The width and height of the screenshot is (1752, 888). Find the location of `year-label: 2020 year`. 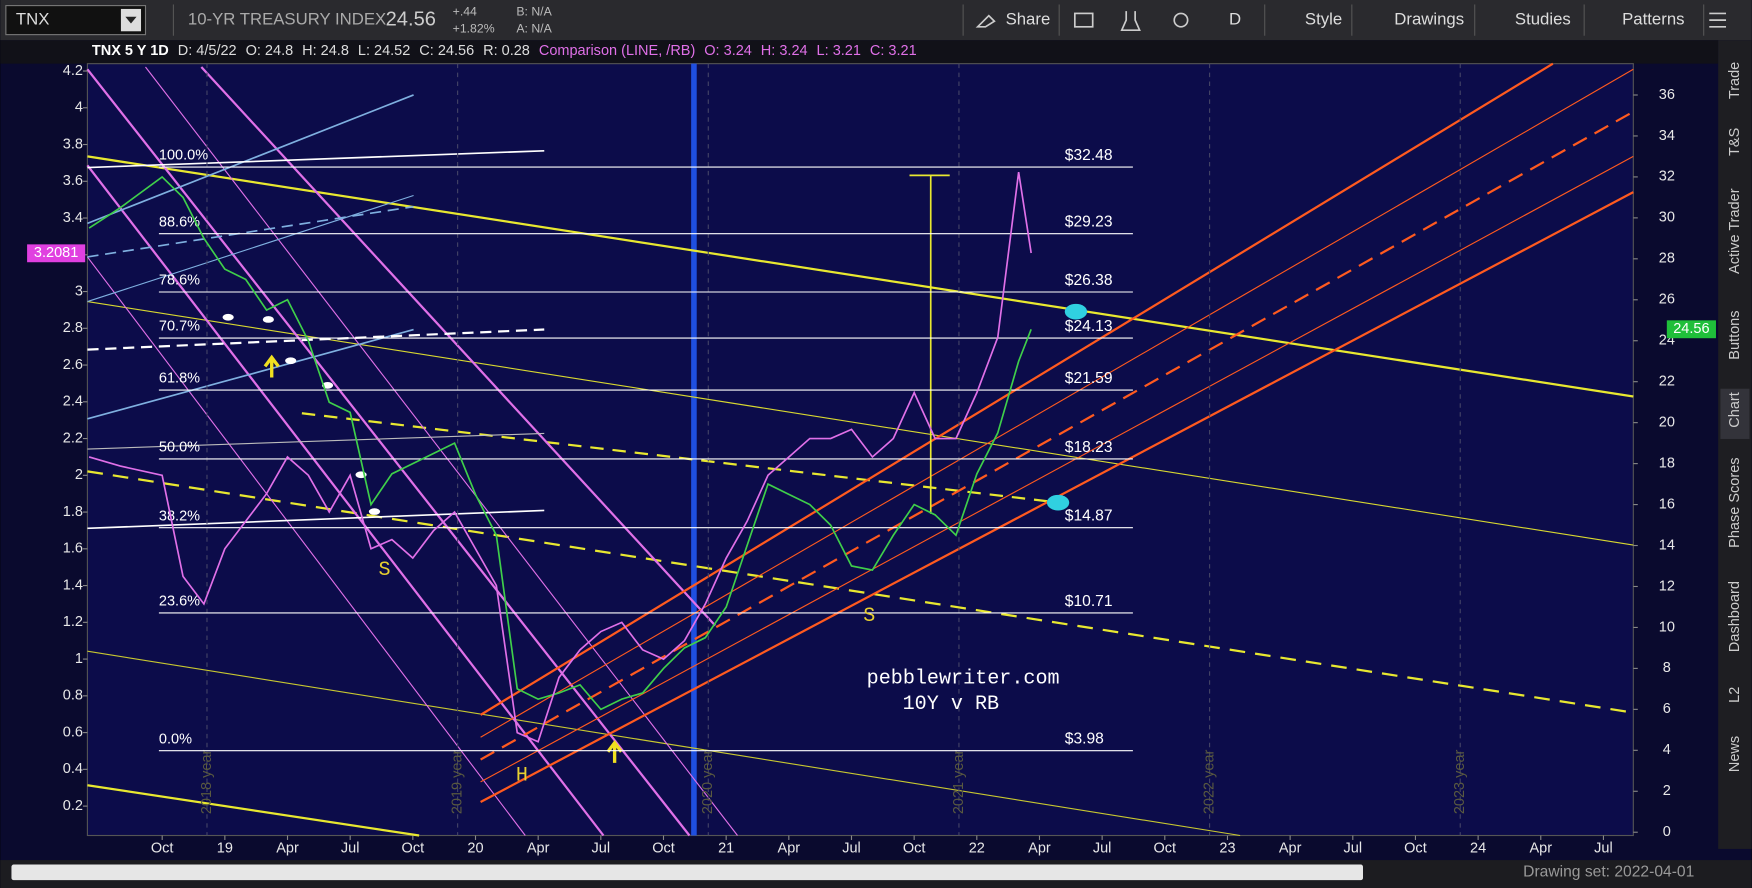

year-label: 2020 year is located at coordinates (708, 781).